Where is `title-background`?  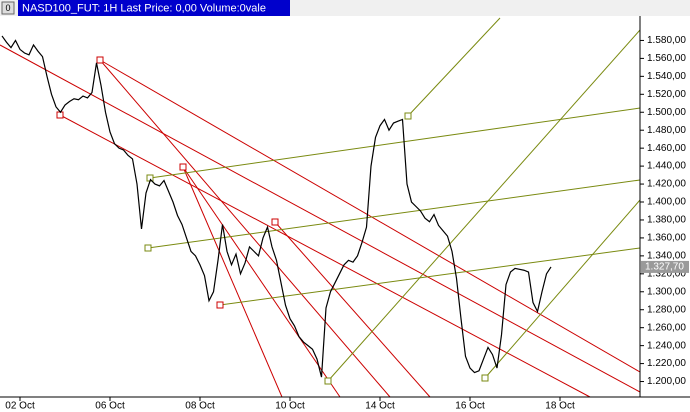 title-background is located at coordinates (154, 8).